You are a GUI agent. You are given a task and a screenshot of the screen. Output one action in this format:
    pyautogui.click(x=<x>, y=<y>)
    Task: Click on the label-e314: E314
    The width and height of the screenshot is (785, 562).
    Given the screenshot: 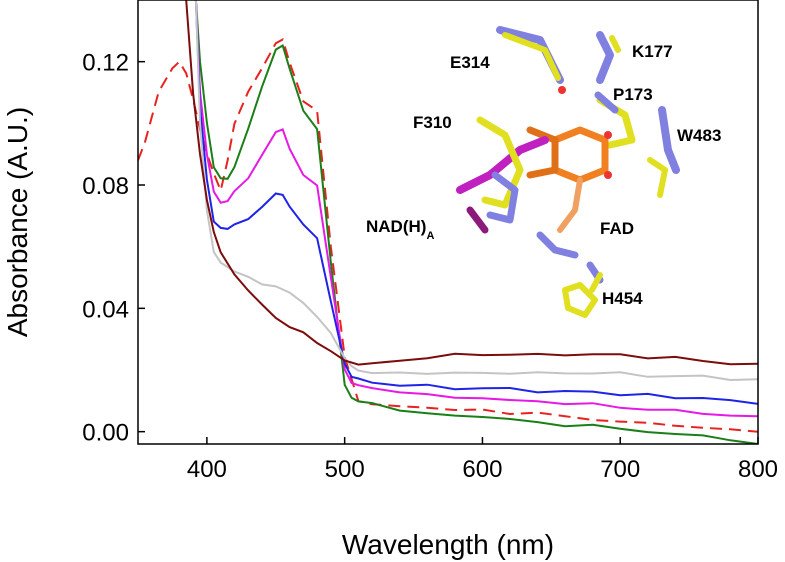 What is the action you would take?
    pyautogui.click(x=470, y=62)
    